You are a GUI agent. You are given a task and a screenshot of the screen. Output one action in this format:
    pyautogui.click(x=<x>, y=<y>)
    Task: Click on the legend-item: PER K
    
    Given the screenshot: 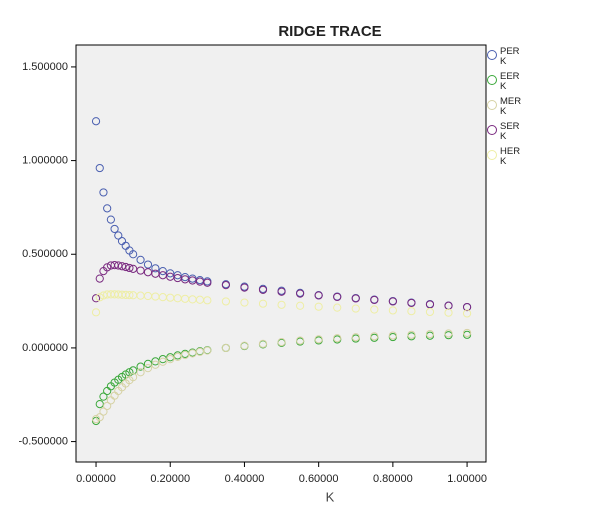 What is the action you would take?
    pyautogui.click(x=516, y=59)
    